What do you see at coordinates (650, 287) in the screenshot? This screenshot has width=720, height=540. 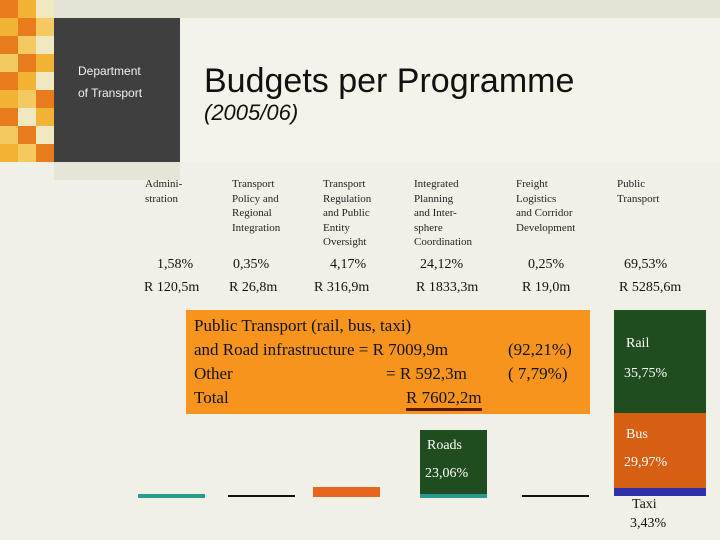 I see `programme-amount: R 5285,6m` at bounding box center [650, 287].